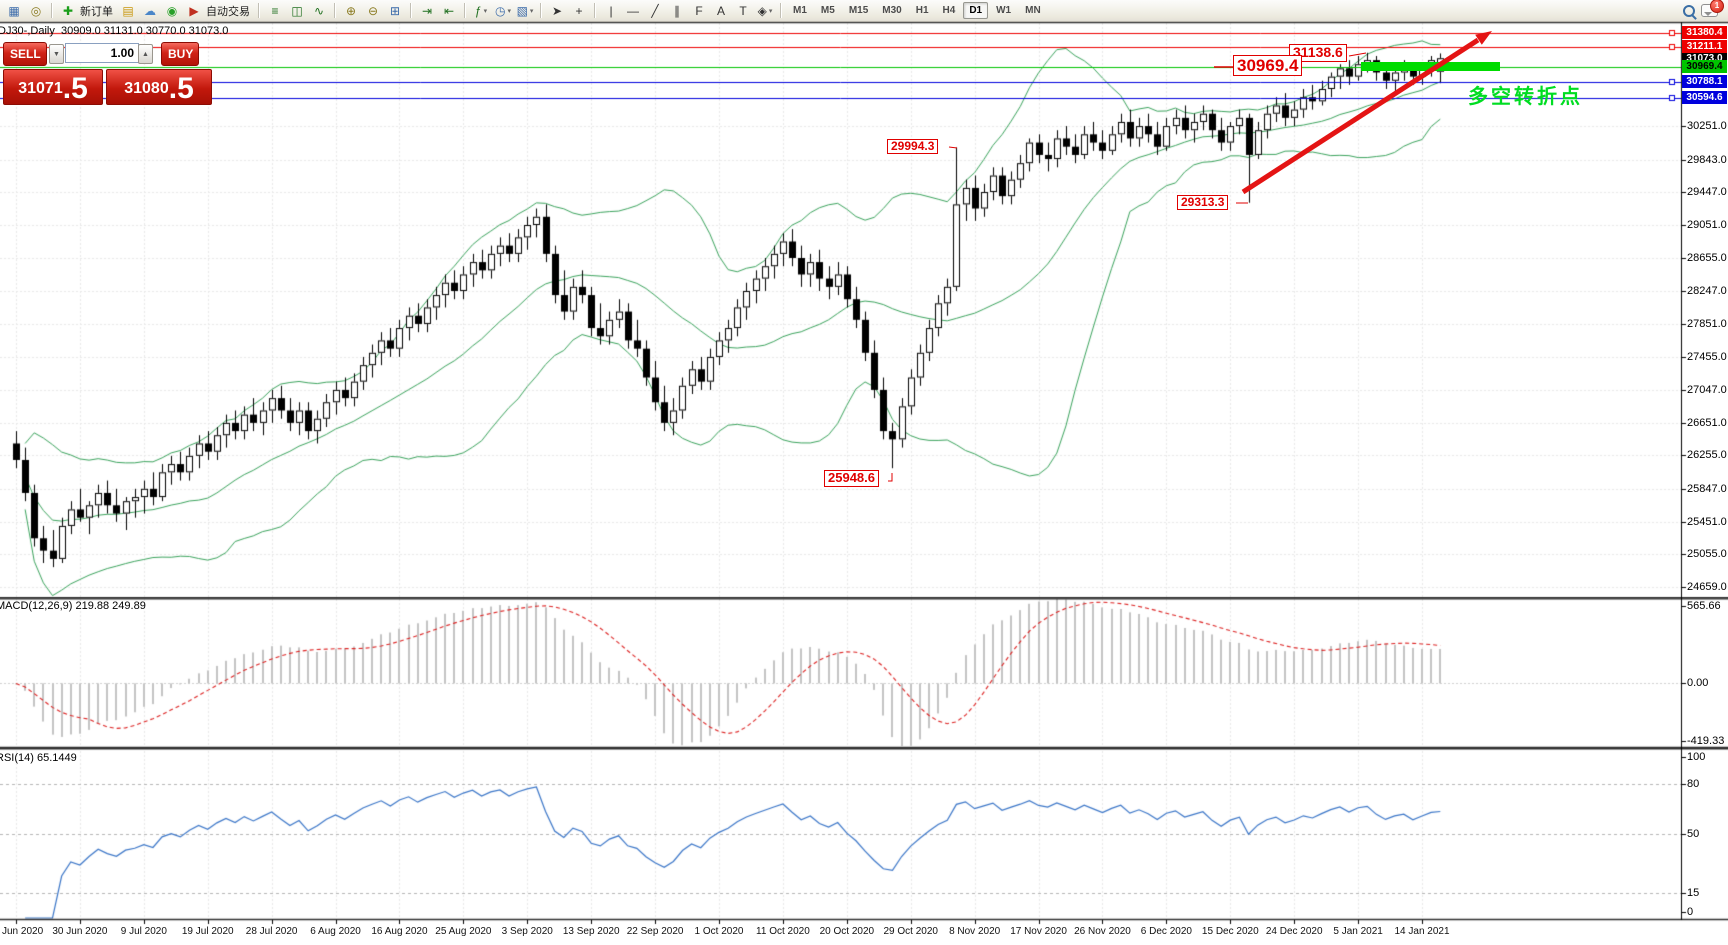 This screenshot has height=945, width=1728. I want to click on line-chart-icon: ∿, so click(319, 10).